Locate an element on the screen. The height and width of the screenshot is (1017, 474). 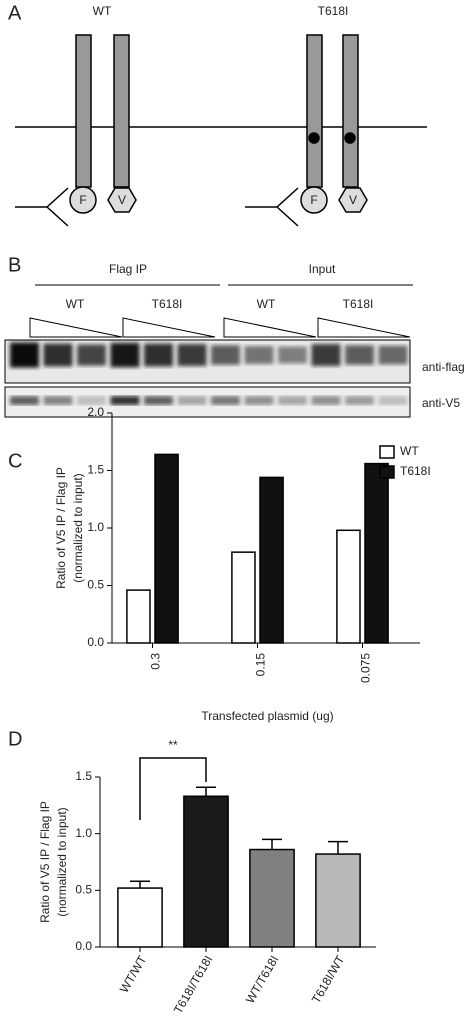
blot-label: anti-flag is located at coordinates (443, 367).